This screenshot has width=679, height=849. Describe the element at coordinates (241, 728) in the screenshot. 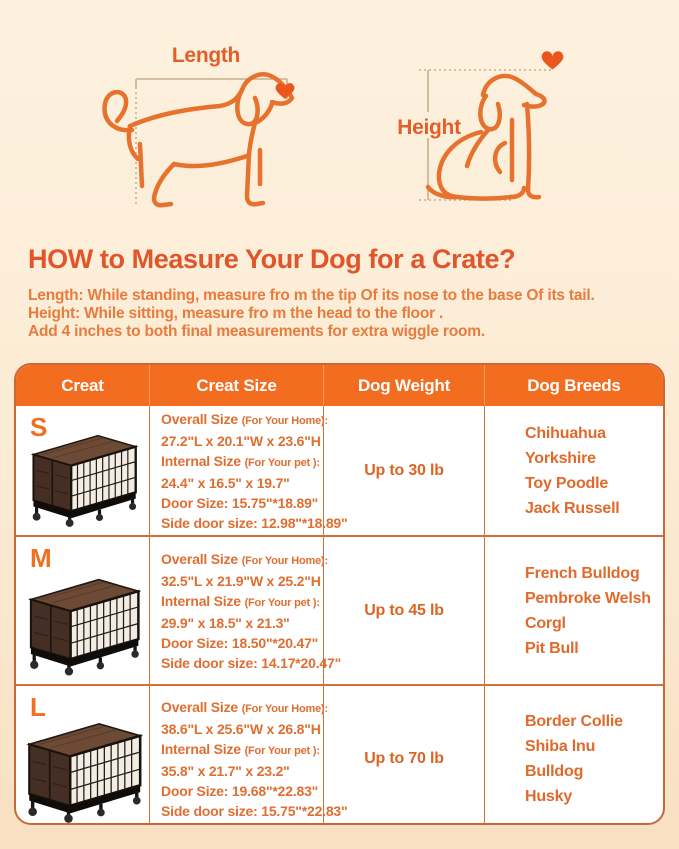

I see `overall-size-value: 38.6"L x 25.6"W x 26.8"H` at that location.